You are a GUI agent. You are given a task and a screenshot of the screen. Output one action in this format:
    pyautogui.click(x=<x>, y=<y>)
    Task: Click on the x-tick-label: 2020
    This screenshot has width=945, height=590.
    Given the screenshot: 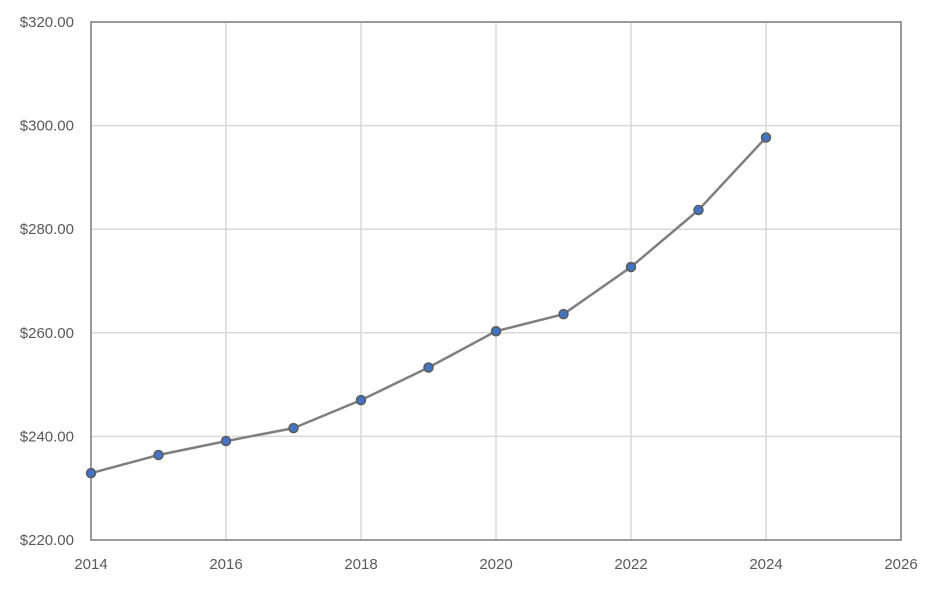 What is the action you would take?
    pyautogui.click(x=495, y=564)
    